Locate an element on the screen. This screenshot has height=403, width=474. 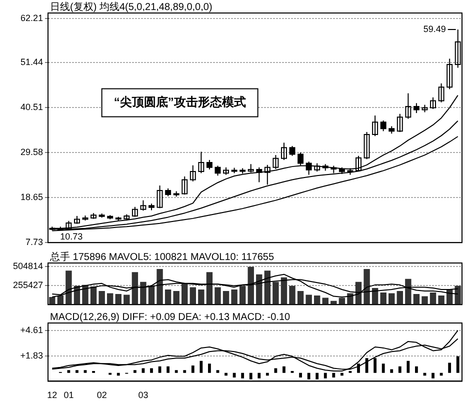
y-tick-label: +4.61 is located at coordinates (31, 329).